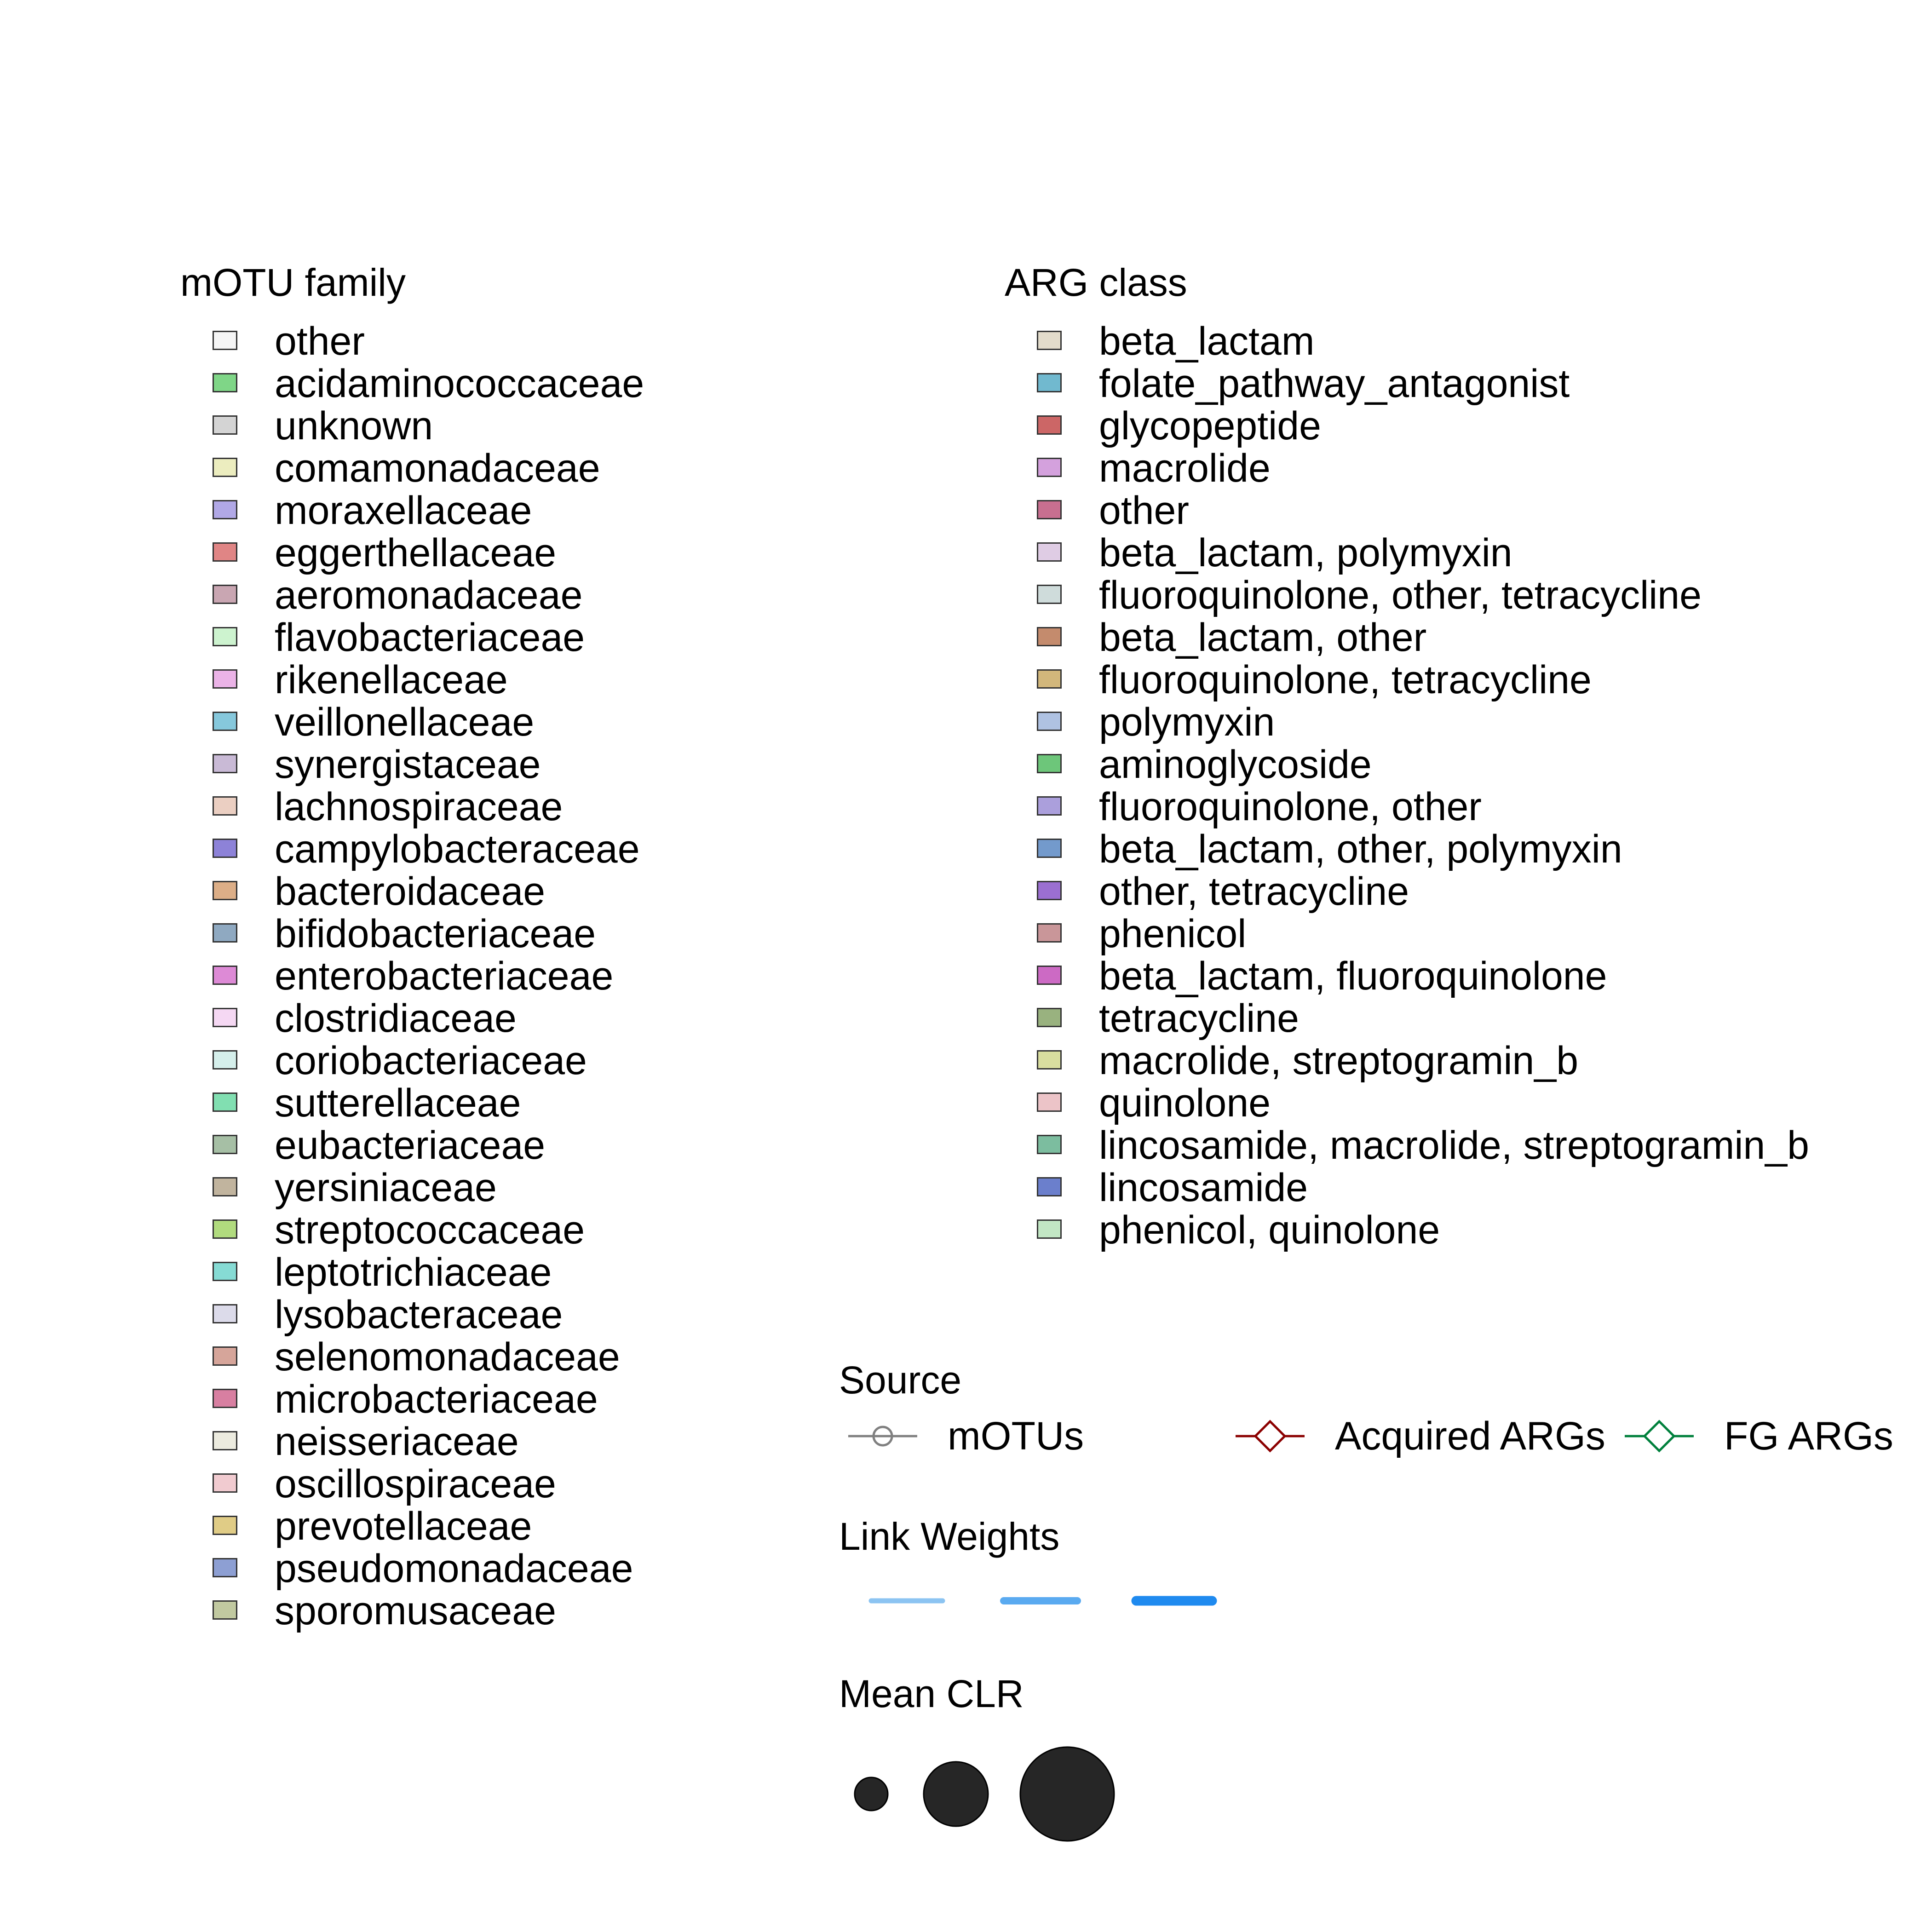 The width and height of the screenshot is (1932, 1932). Describe the element at coordinates (650, 976) in the screenshot. I see `motu-family-legend-item: enterobacteriaceae` at that location.